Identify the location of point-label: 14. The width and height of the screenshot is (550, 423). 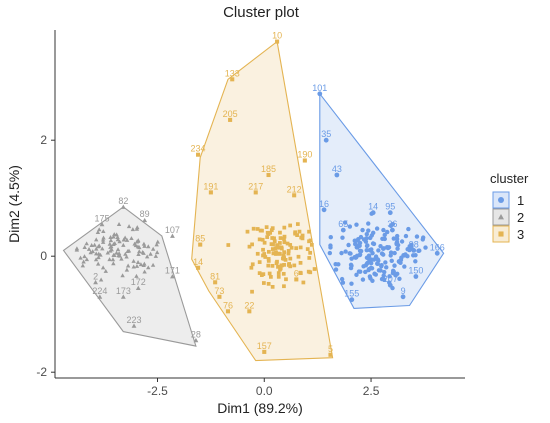
(198, 262).